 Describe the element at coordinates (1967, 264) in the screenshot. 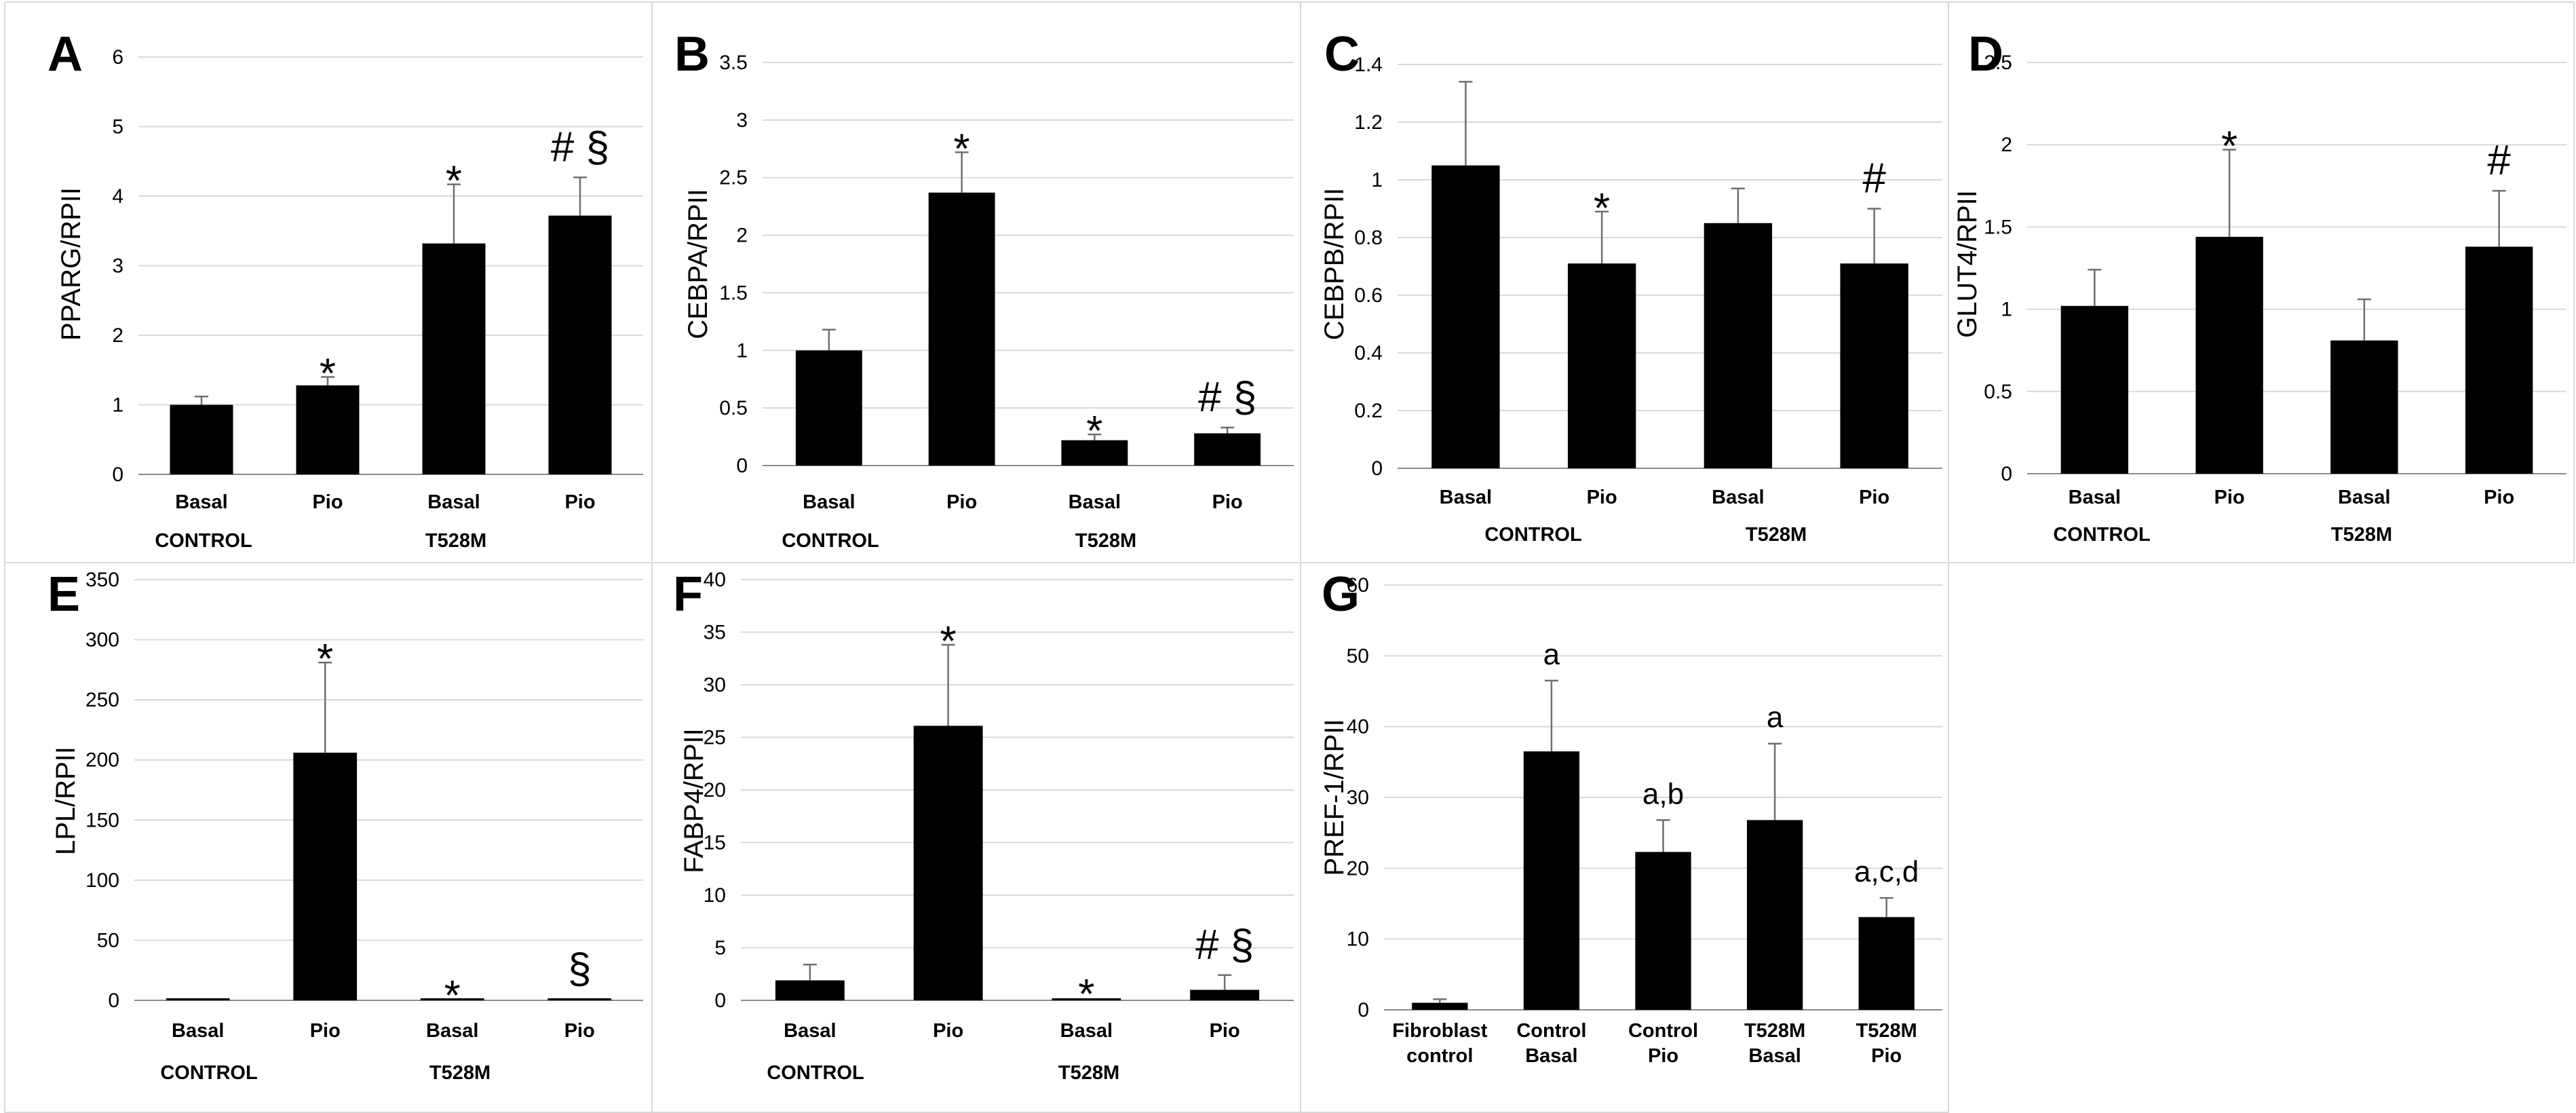

I see `y-axis-label: GLUT4/RPII` at that location.